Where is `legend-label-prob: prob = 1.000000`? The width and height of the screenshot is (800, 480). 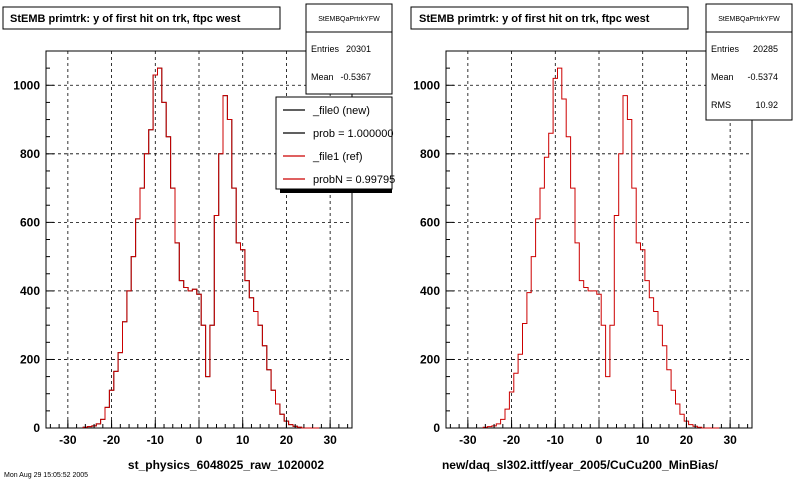 legend-label-prob: prob = 1.000000 is located at coordinates (353, 134).